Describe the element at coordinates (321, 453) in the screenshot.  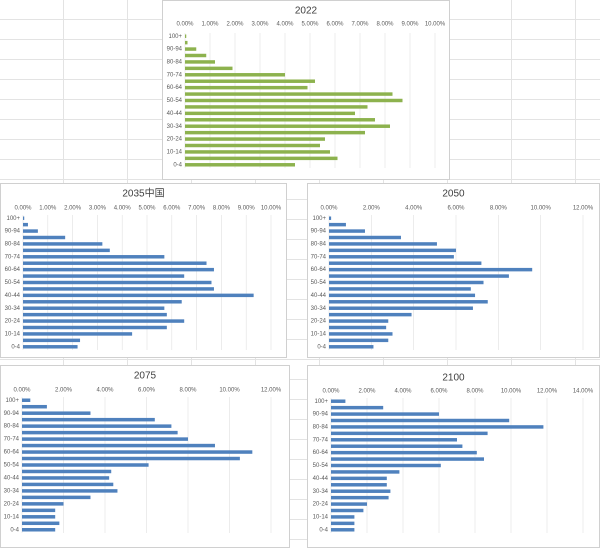
I see `y-tick-label: 60-64` at that location.